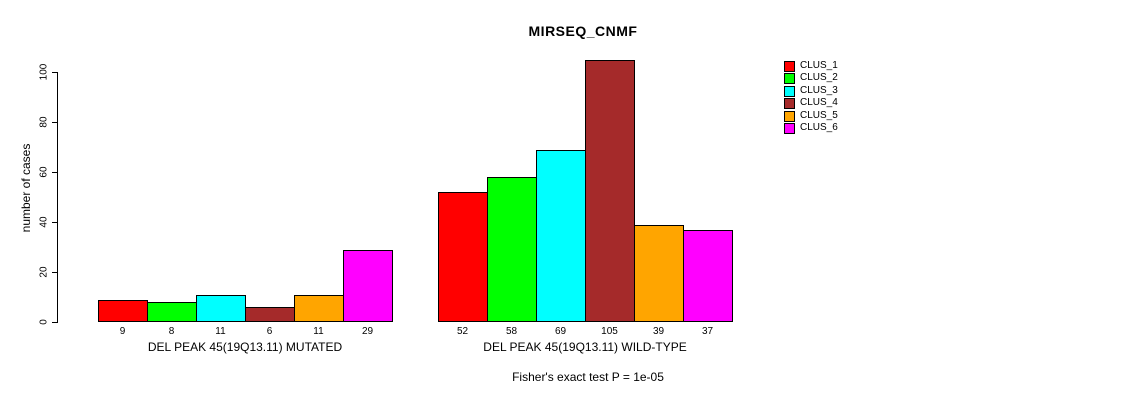 The width and height of the screenshot is (1140, 400). What do you see at coordinates (512, 249) in the screenshot?
I see `bar-clus_2-group2` at bounding box center [512, 249].